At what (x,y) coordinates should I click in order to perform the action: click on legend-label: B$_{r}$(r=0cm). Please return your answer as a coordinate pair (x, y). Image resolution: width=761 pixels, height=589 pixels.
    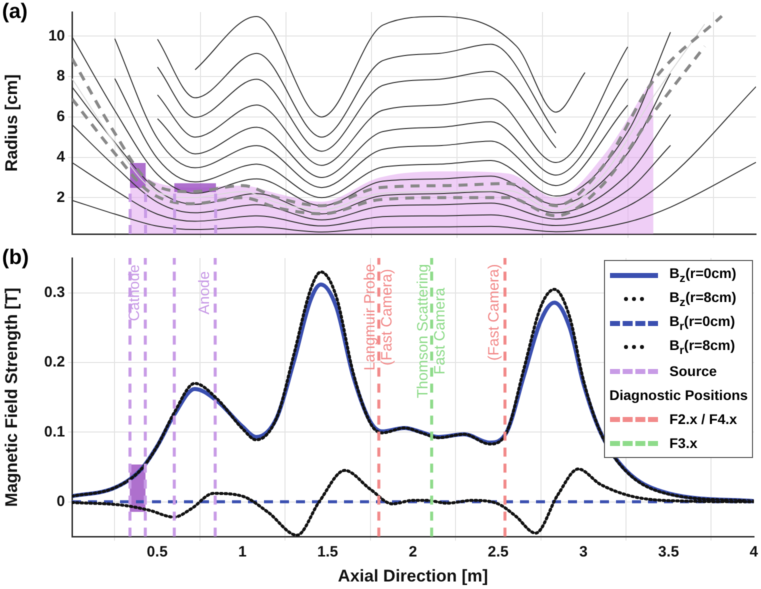
    Looking at the image, I should click on (702, 323).